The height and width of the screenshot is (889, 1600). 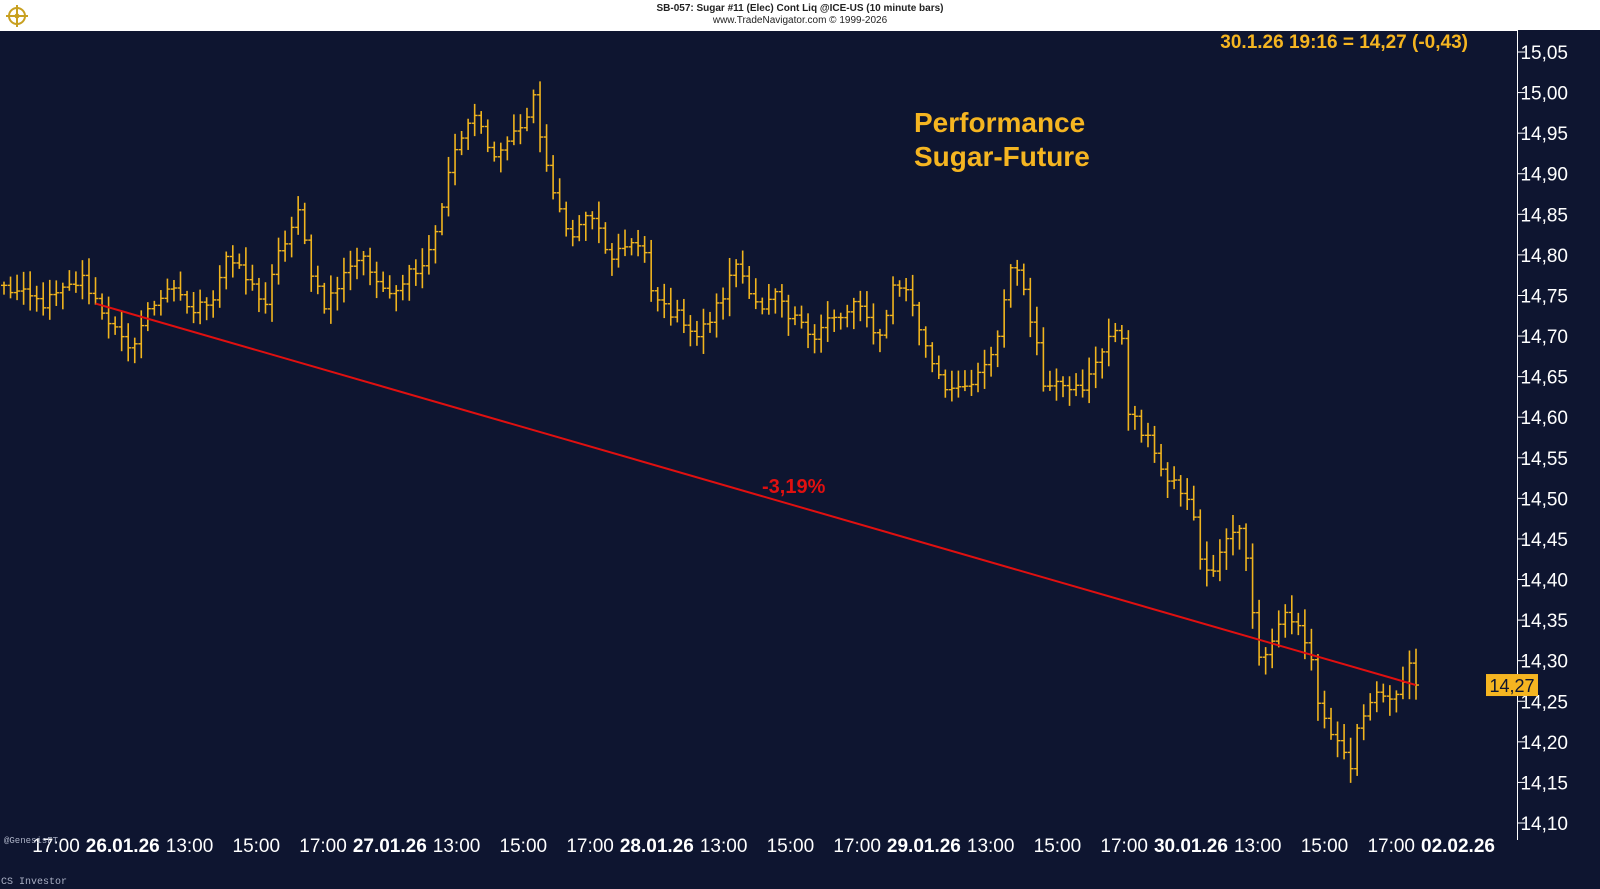 I want to click on y-tick-label: 14,75, so click(x=1544, y=296).